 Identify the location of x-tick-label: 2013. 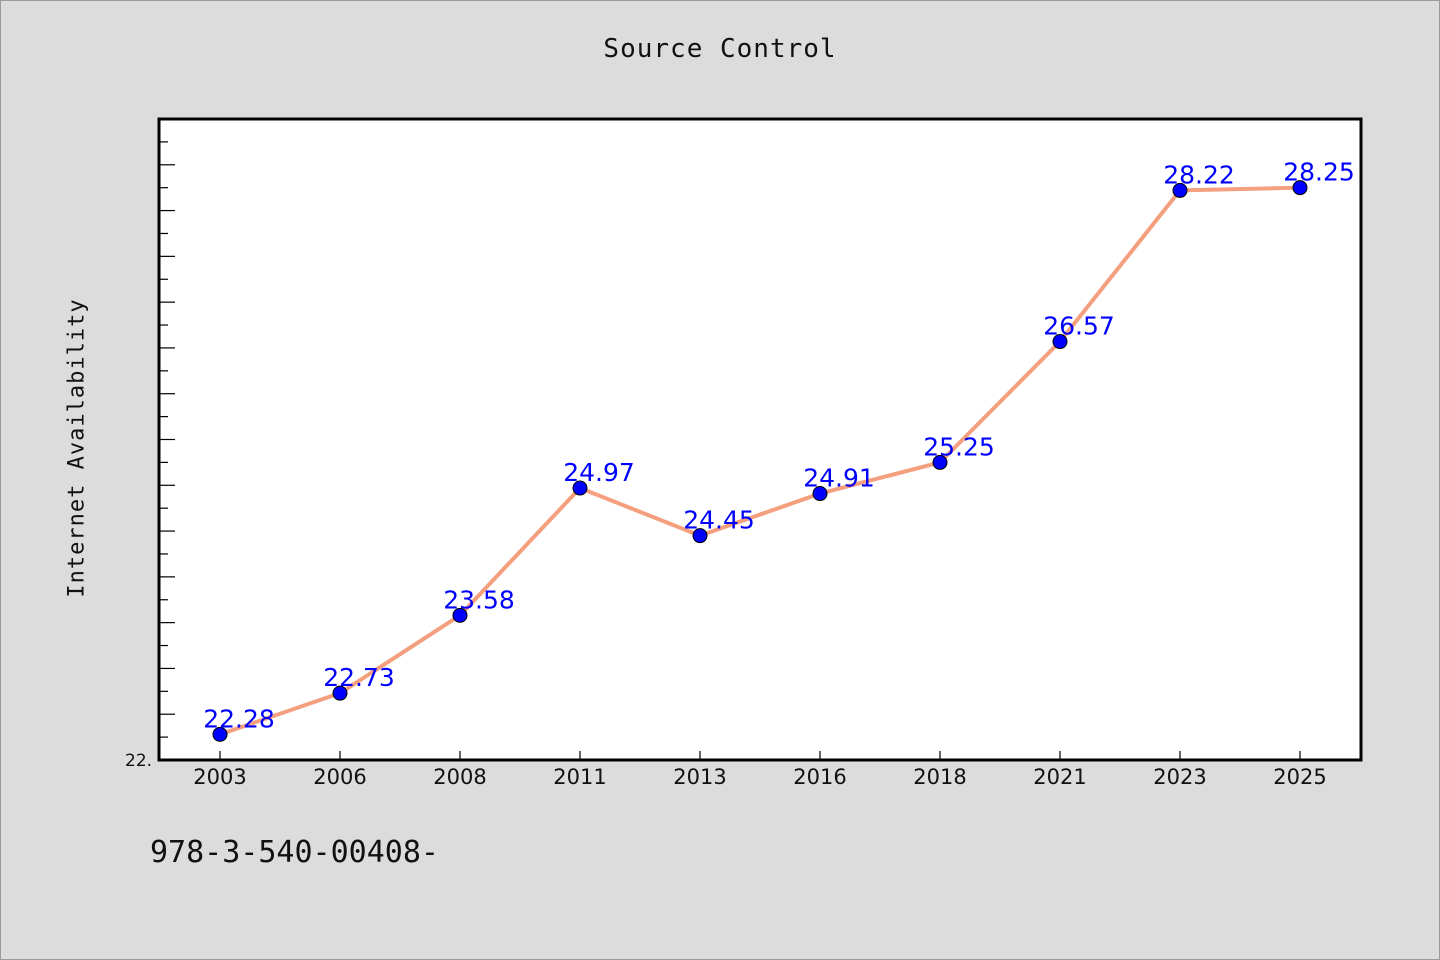
(699, 777).